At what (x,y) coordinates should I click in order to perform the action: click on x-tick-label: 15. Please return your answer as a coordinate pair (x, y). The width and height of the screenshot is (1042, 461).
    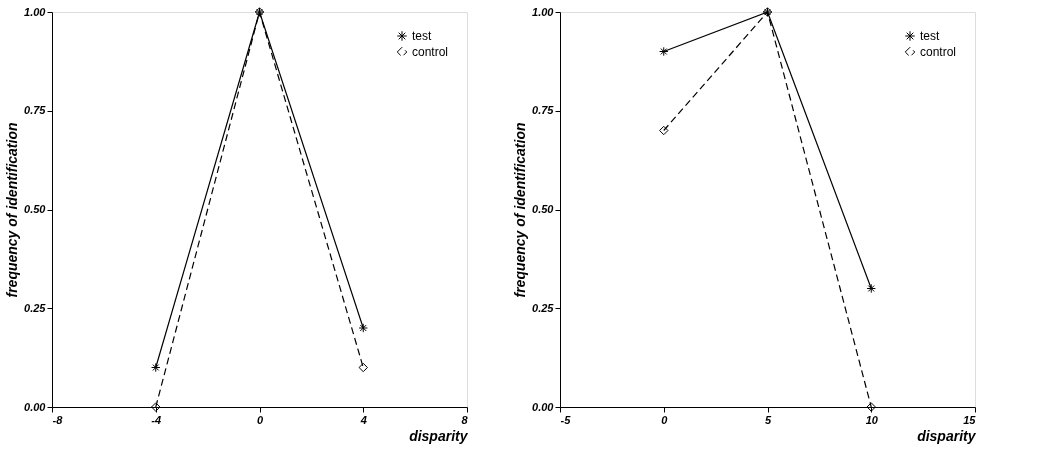
    Looking at the image, I should click on (970, 419).